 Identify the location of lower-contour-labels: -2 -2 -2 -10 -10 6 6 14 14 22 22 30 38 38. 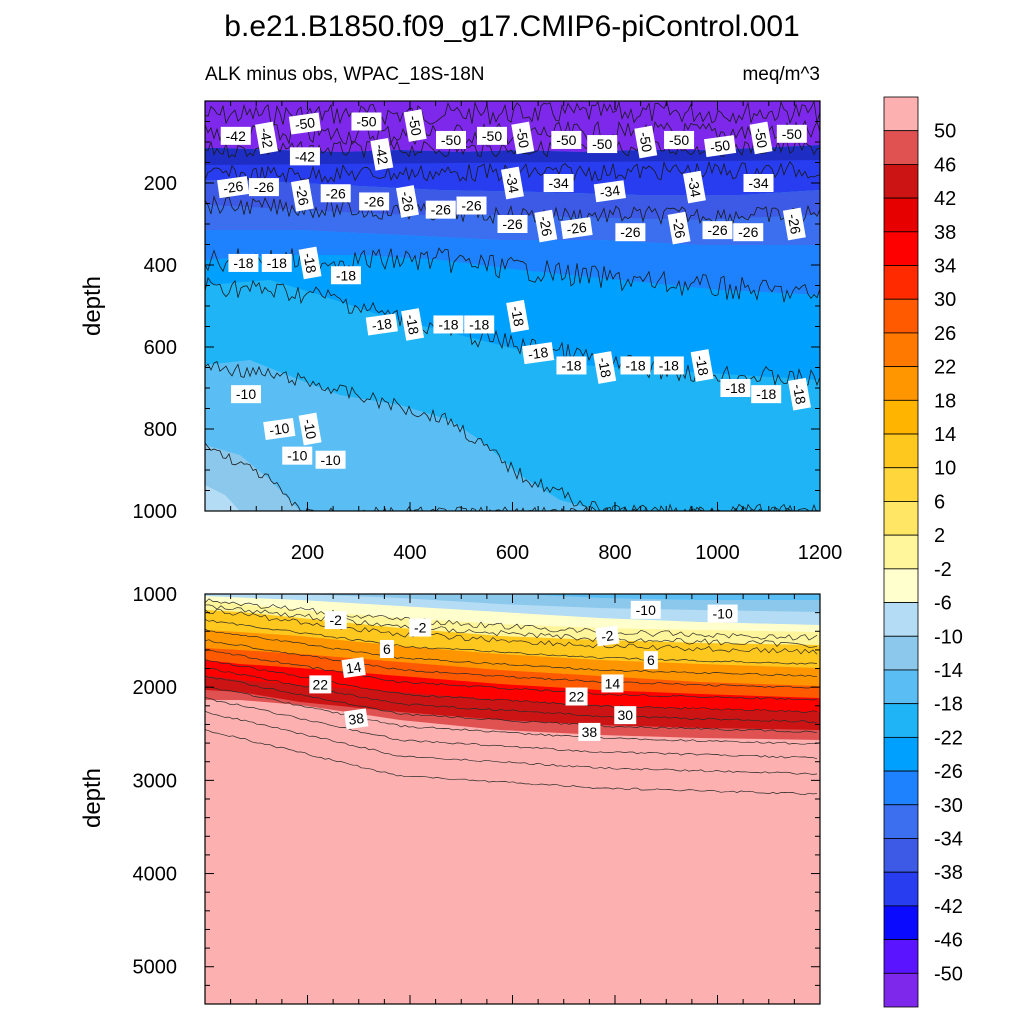
(523, 670).